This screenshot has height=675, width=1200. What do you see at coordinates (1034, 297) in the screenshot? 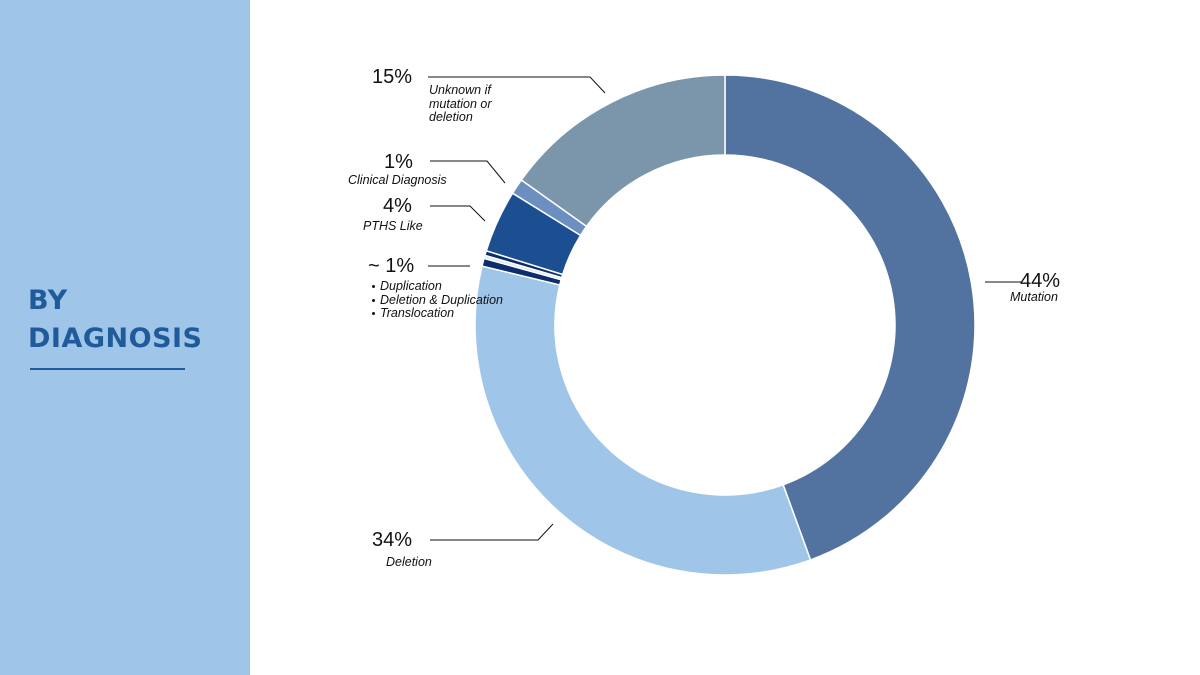
I see `category-label: Mutation` at bounding box center [1034, 297].